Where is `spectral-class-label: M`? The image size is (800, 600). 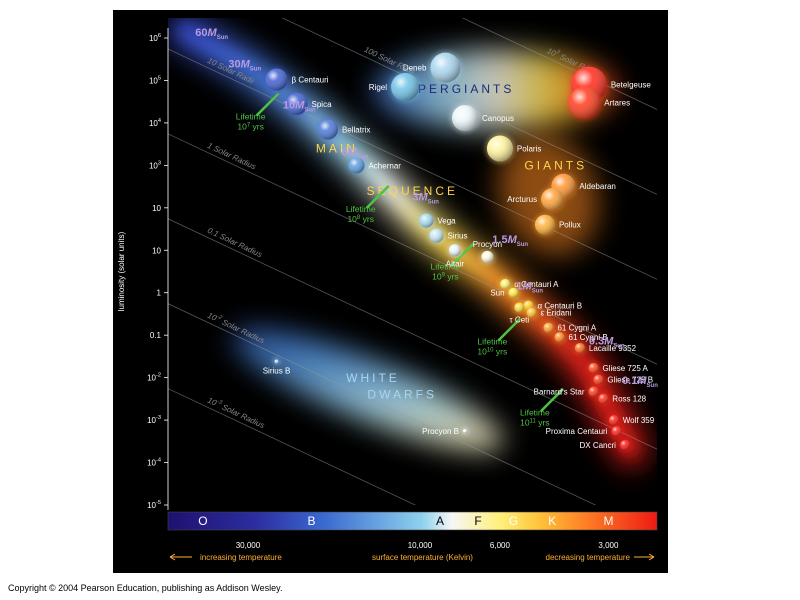 spectral-class-label: M is located at coordinates (608, 521).